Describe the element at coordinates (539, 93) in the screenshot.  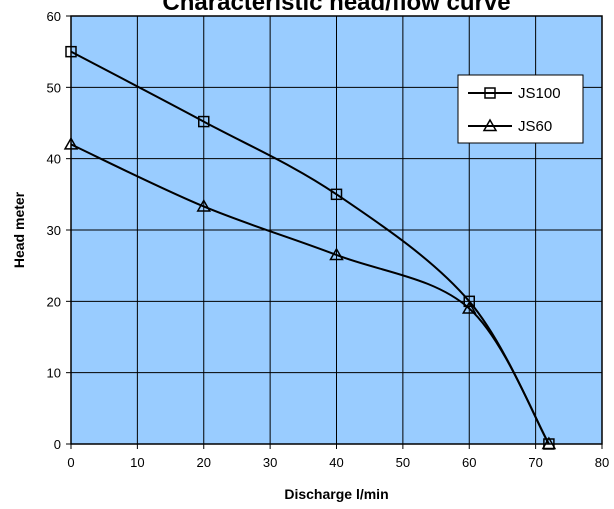
I see `legend-label-js100: JS100` at that location.